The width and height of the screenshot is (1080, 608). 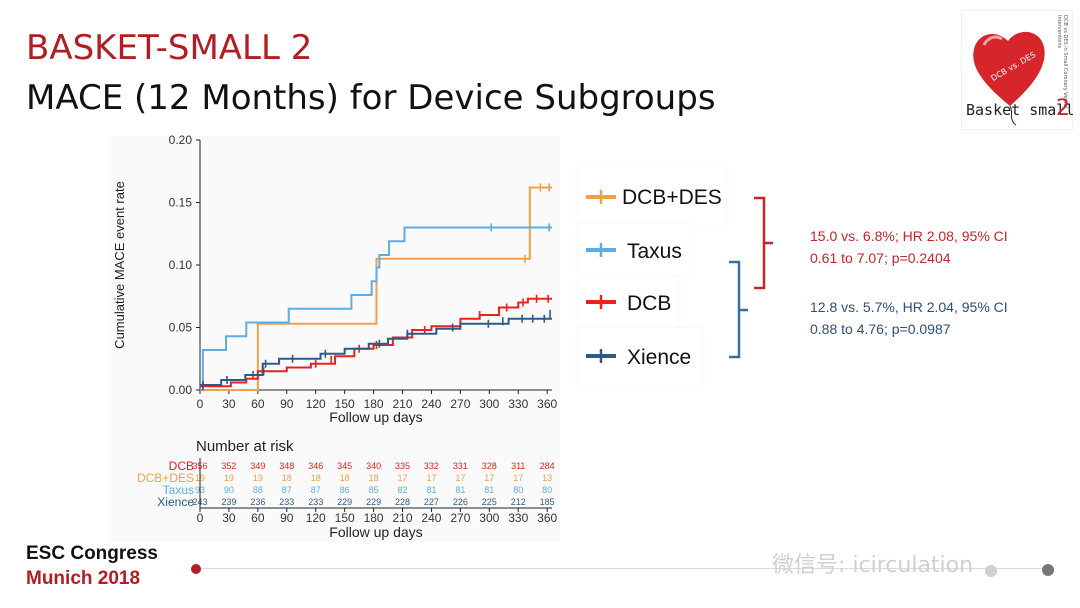 What do you see at coordinates (489, 466) in the screenshot?
I see `risk-value: 328` at bounding box center [489, 466].